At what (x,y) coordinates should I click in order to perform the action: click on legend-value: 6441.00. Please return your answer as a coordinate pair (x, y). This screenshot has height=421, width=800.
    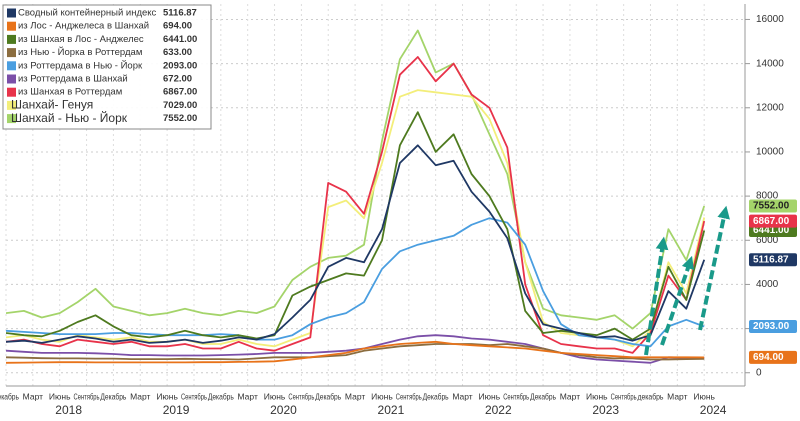
    Looking at the image, I should click on (180, 39).